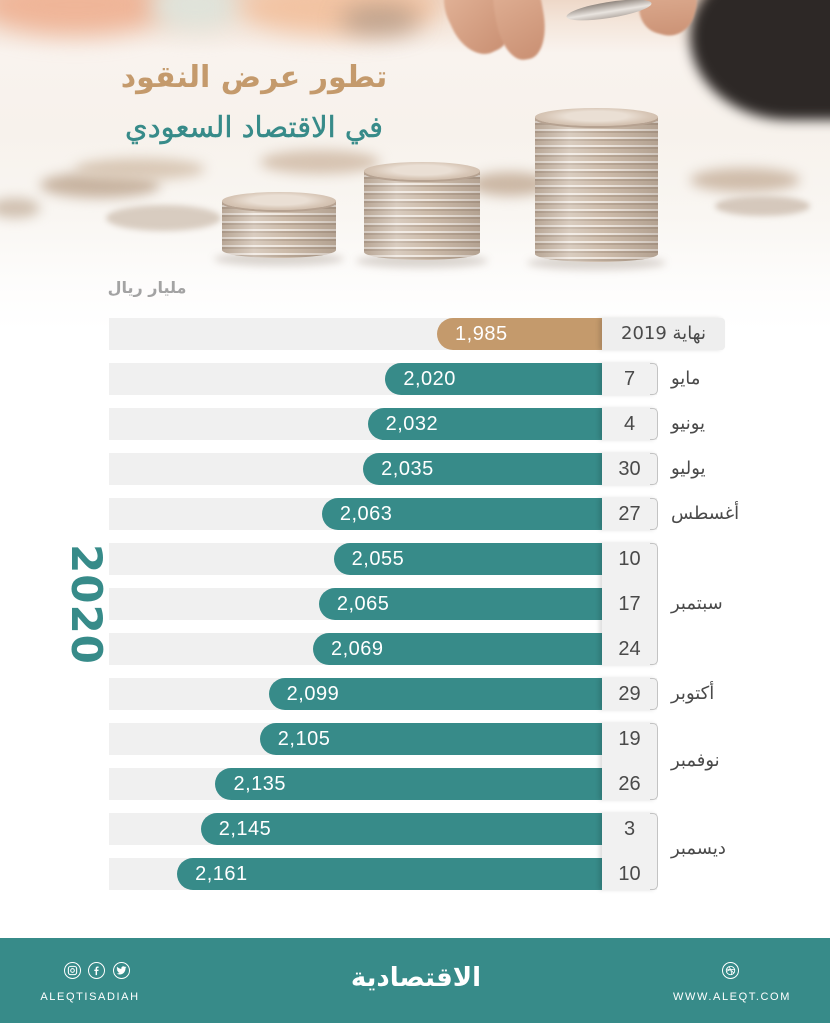 The image size is (830, 1023). What do you see at coordinates (121, 970) in the screenshot?
I see `twitter-icon` at bounding box center [121, 970].